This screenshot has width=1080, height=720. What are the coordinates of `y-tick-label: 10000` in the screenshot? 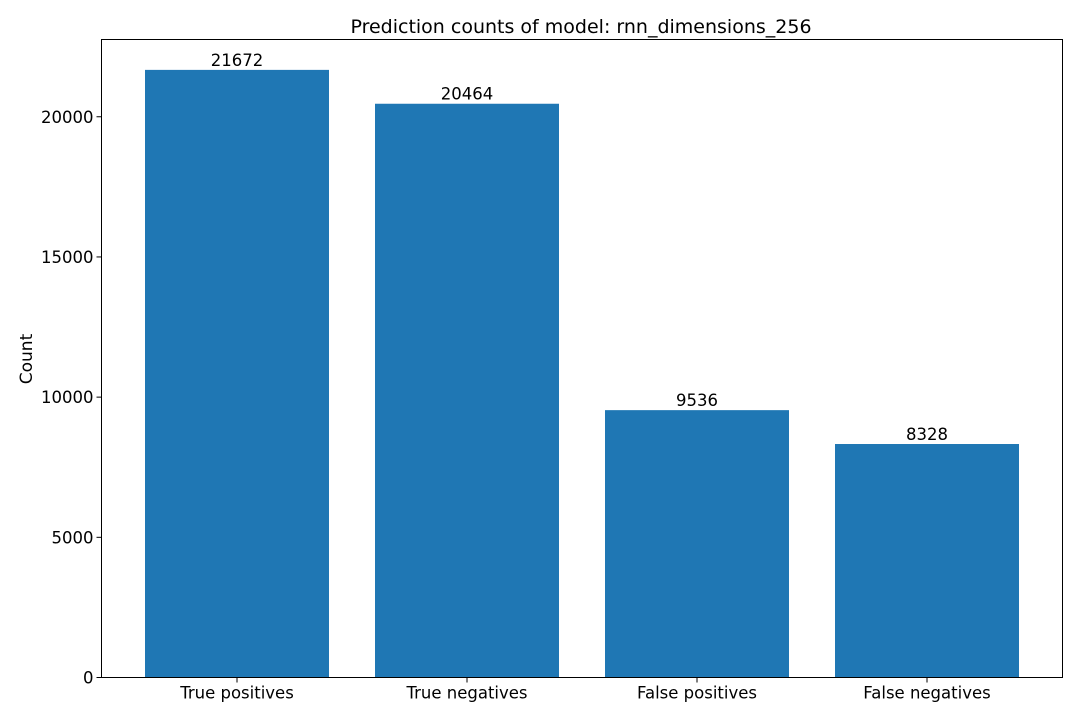 It's located at (67, 397).